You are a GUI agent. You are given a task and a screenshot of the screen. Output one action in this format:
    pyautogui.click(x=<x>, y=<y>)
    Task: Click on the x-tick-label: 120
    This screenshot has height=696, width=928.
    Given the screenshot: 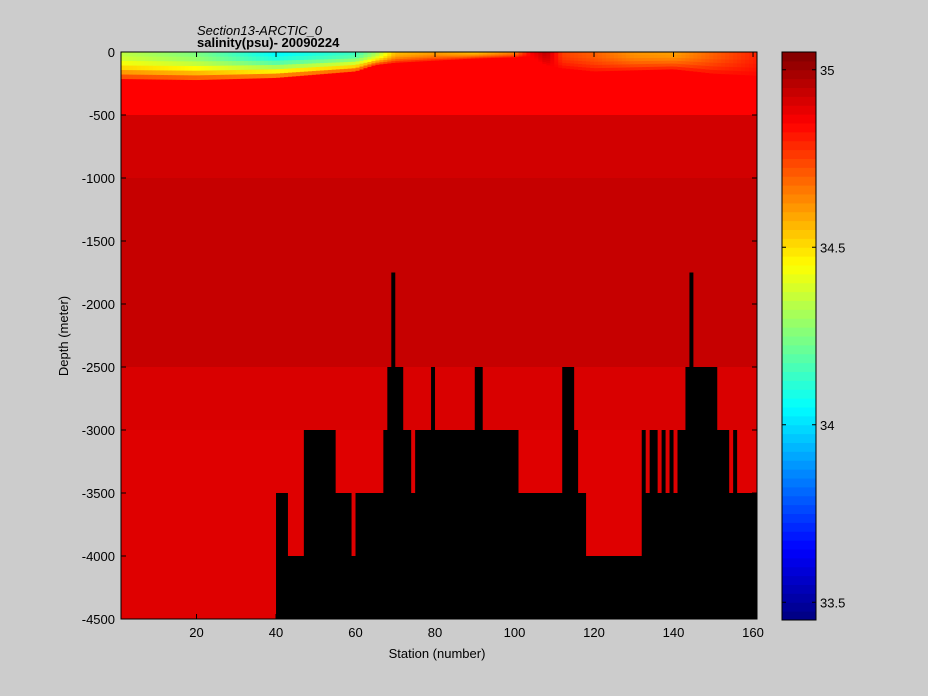 What is the action you would take?
    pyautogui.click(x=594, y=632)
    